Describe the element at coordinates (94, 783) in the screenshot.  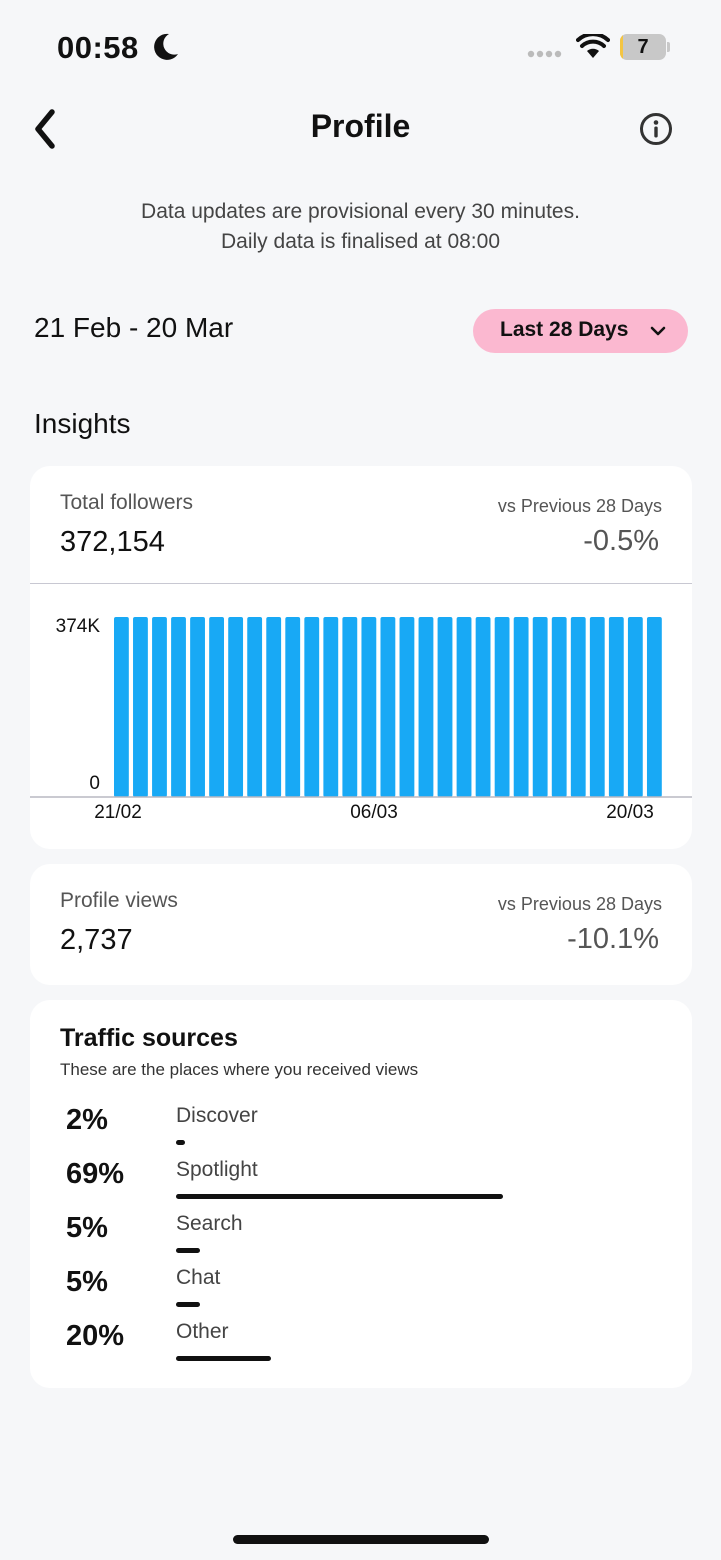
I see `y-tick-label: 0` at that location.